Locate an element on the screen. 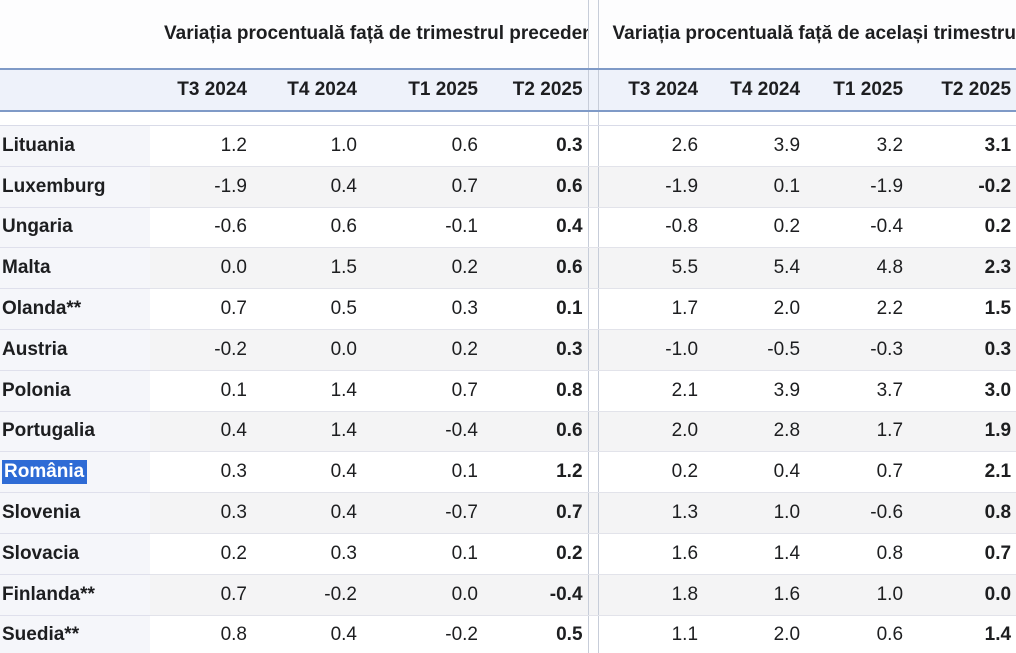  data-cell: 0.5 is located at coordinates (307, 309).